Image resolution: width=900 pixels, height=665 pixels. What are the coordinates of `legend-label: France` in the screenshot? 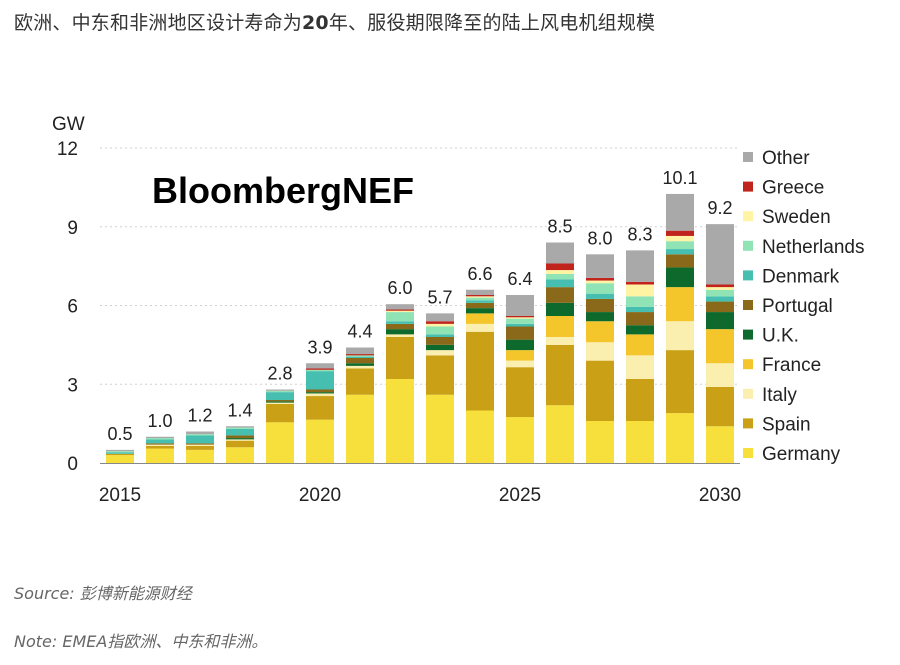 It's located at (791, 365).